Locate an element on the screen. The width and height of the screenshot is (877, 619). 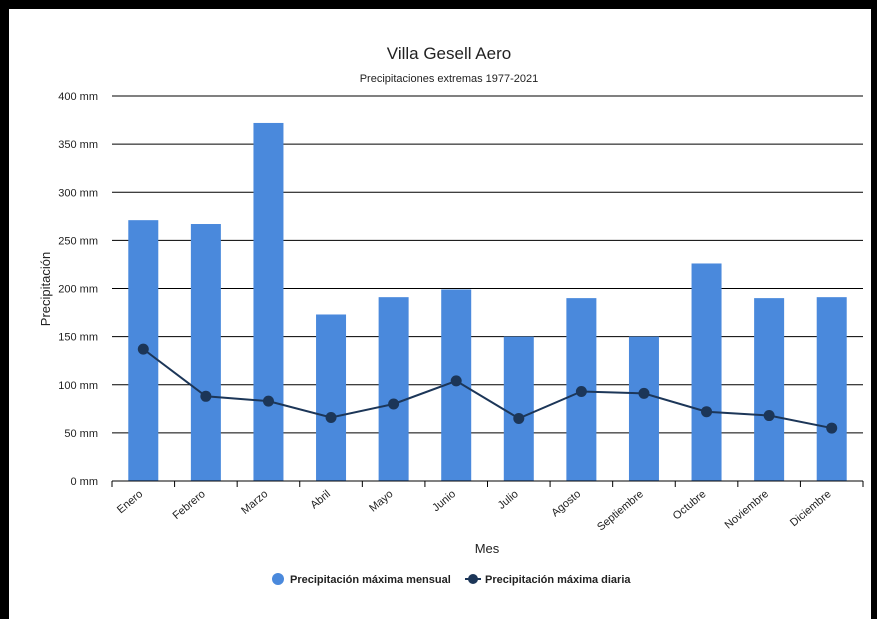
y-tick-label: 350 mm is located at coordinates (78, 145).